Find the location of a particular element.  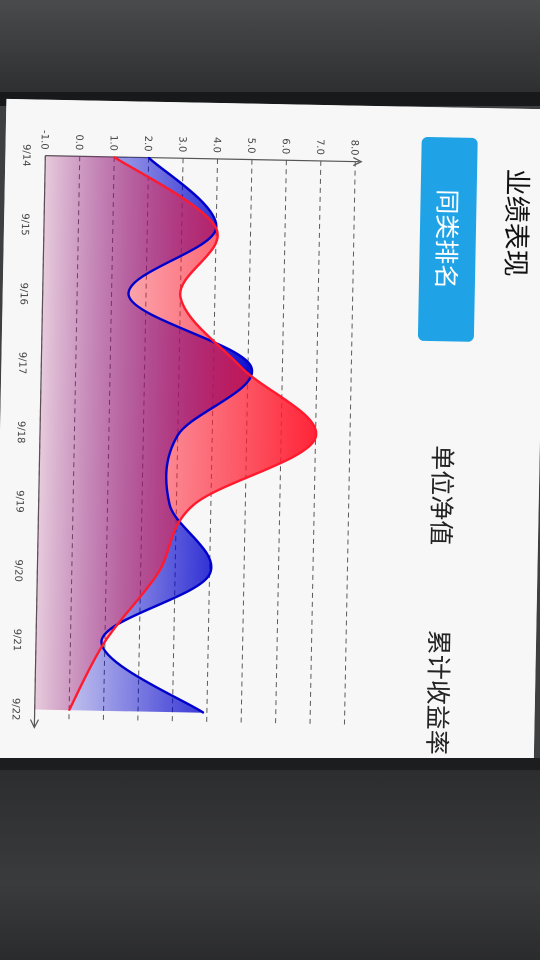

y-tick-label: 6.0 is located at coordinates (285, 146).